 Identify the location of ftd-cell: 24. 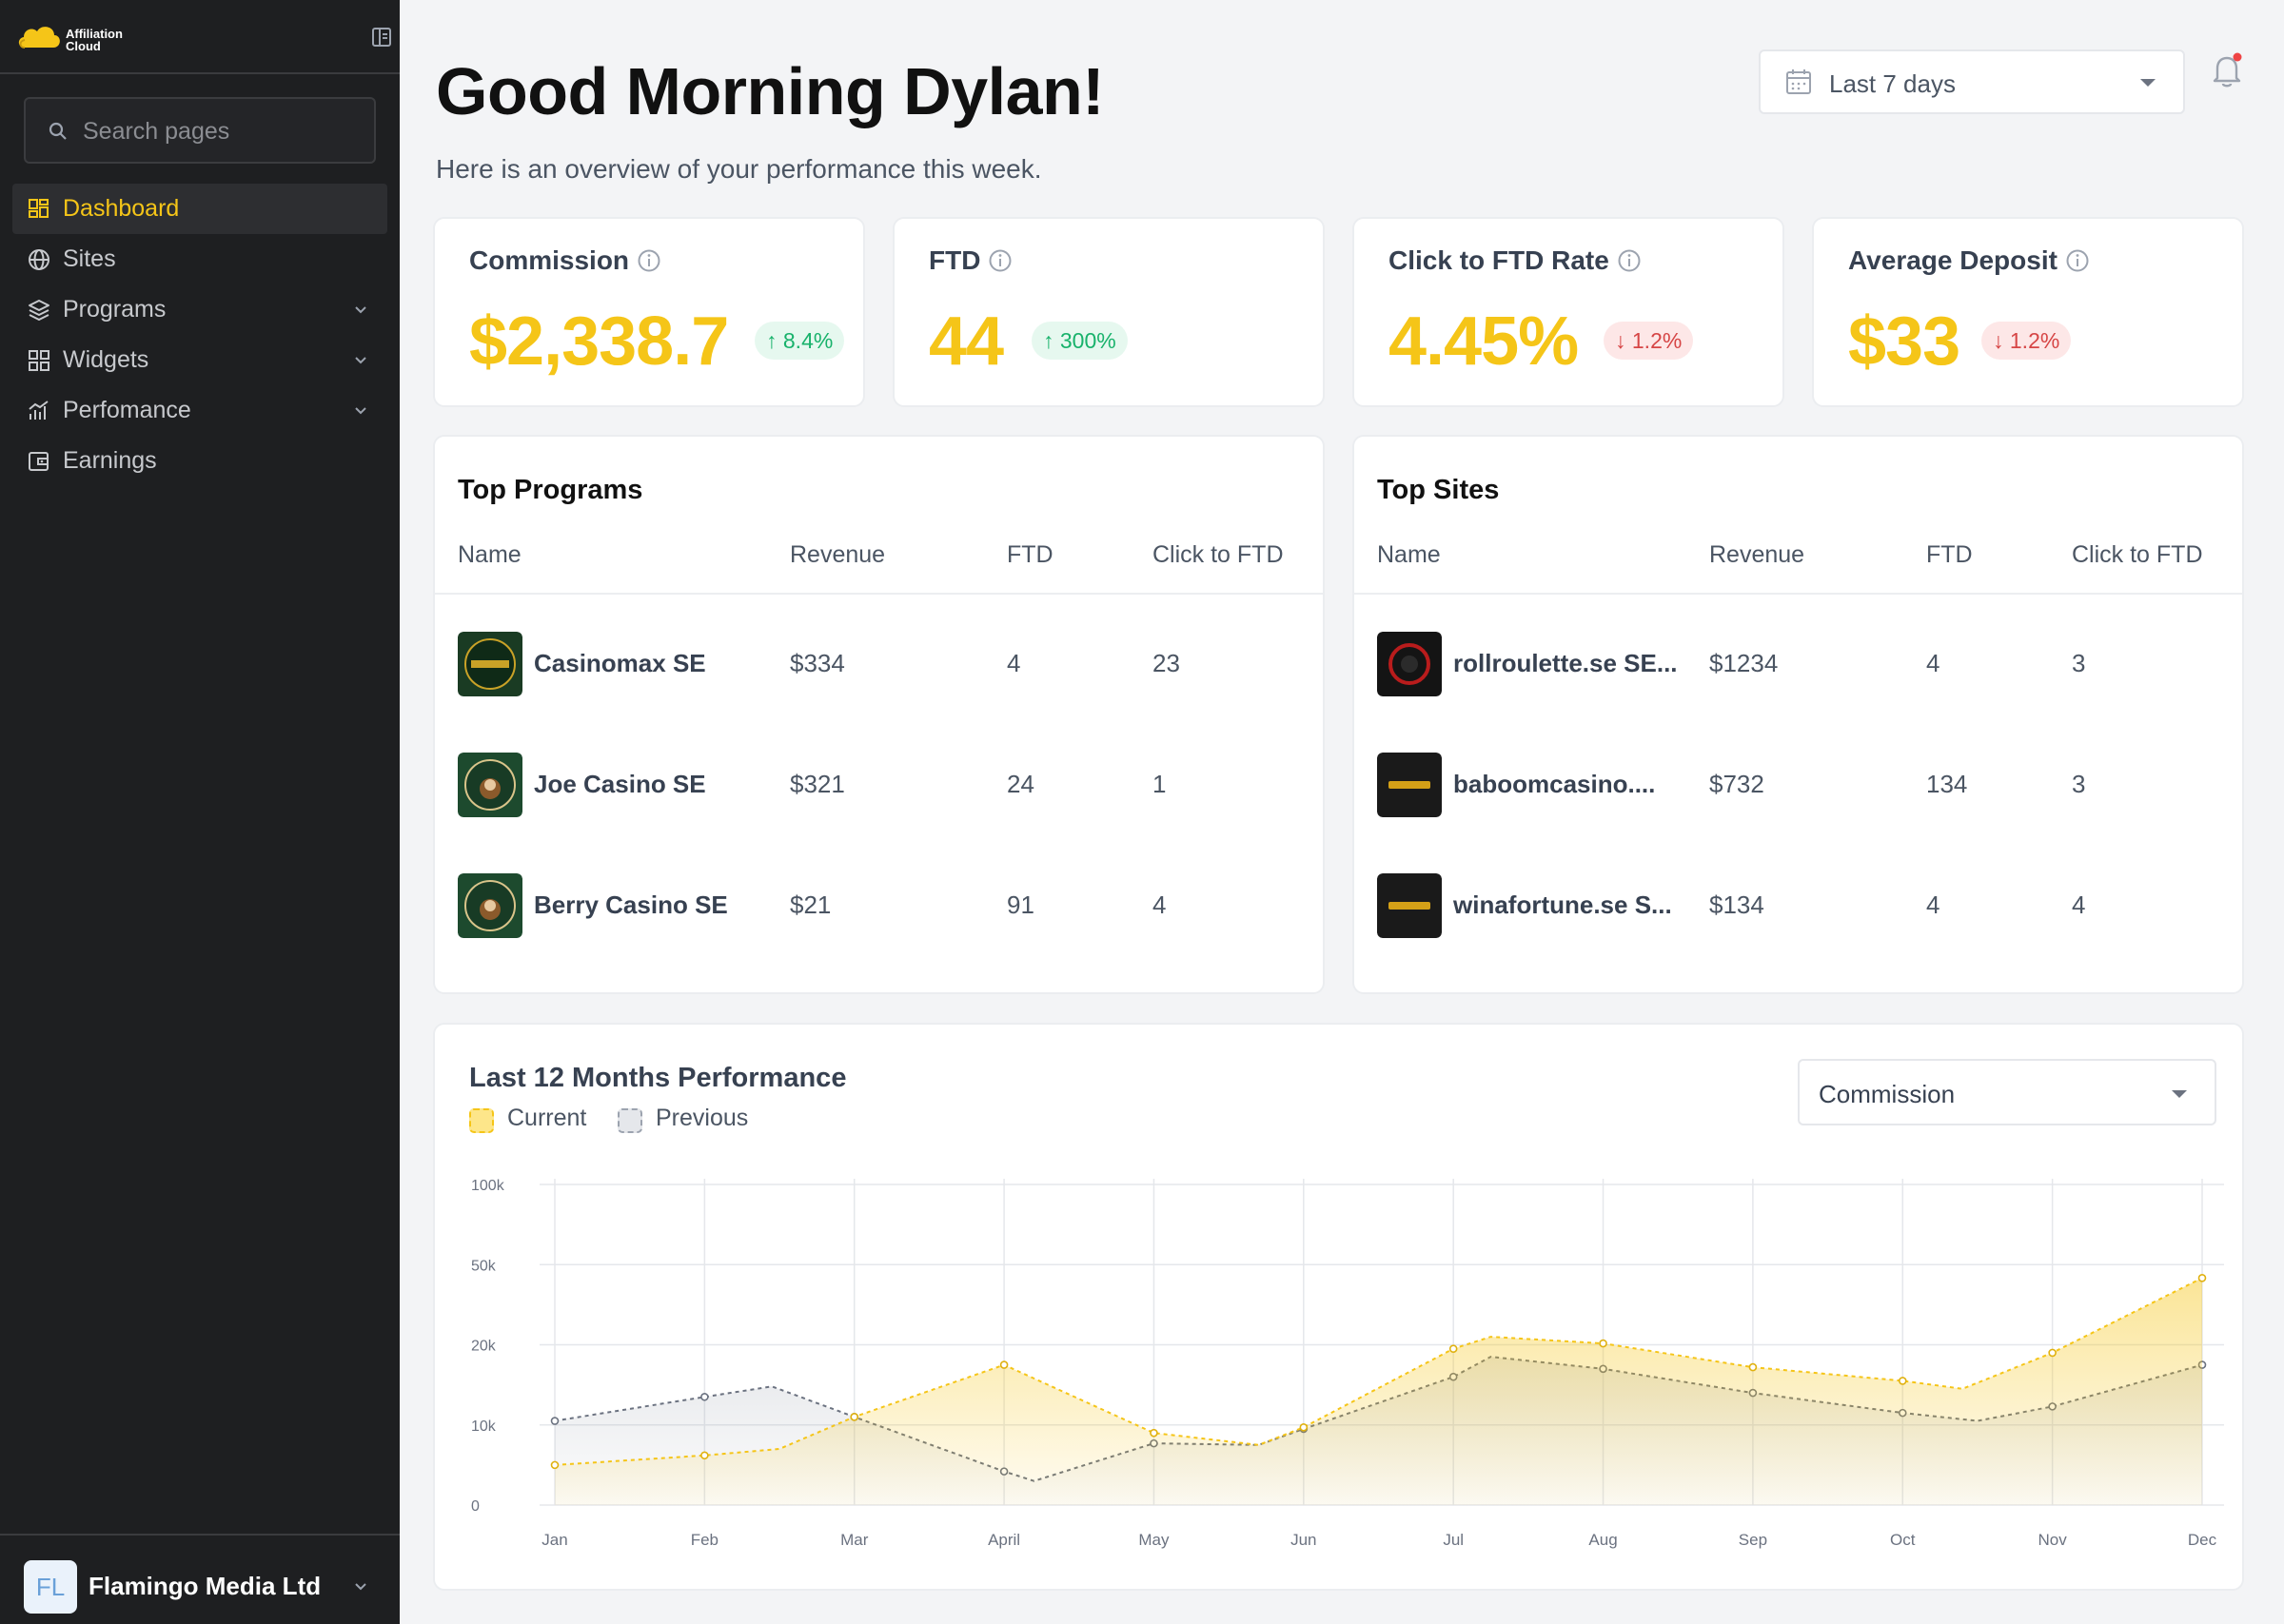
(1020, 784).